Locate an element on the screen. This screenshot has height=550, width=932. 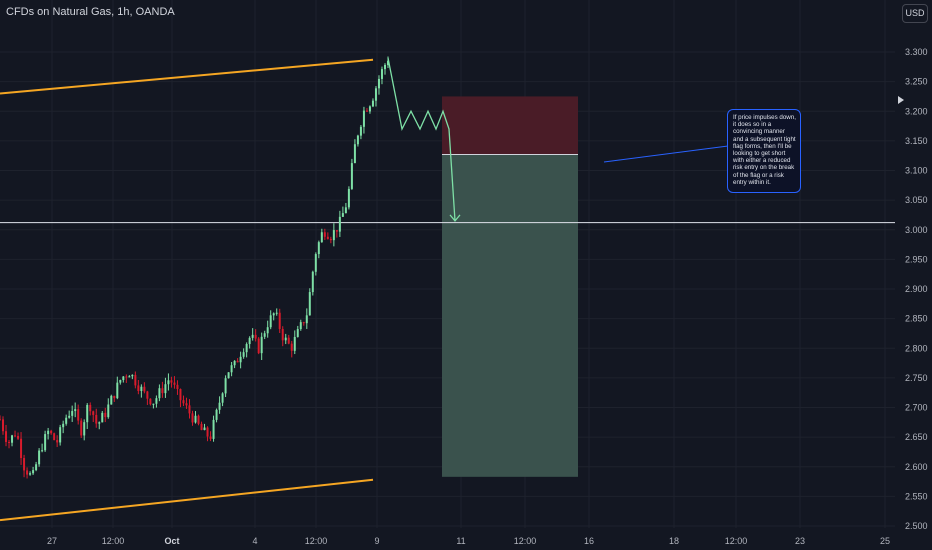
stop-loss-zone is located at coordinates (510, 125).